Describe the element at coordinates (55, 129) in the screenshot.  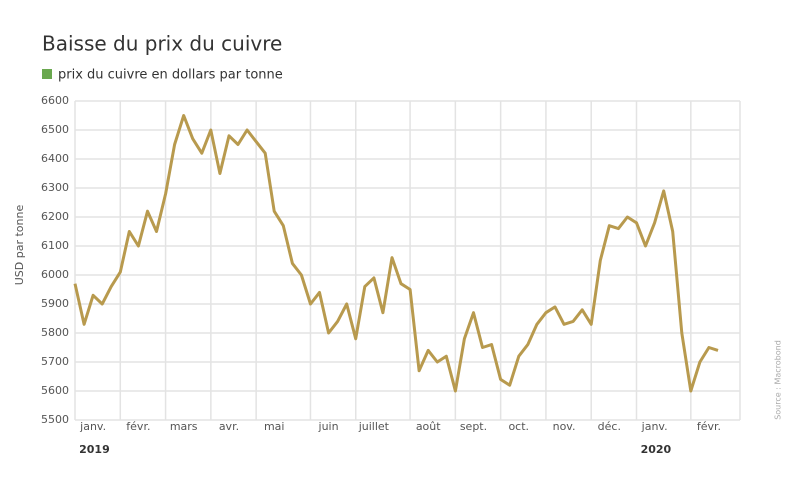
I see `y-tick-label: 6500` at that location.